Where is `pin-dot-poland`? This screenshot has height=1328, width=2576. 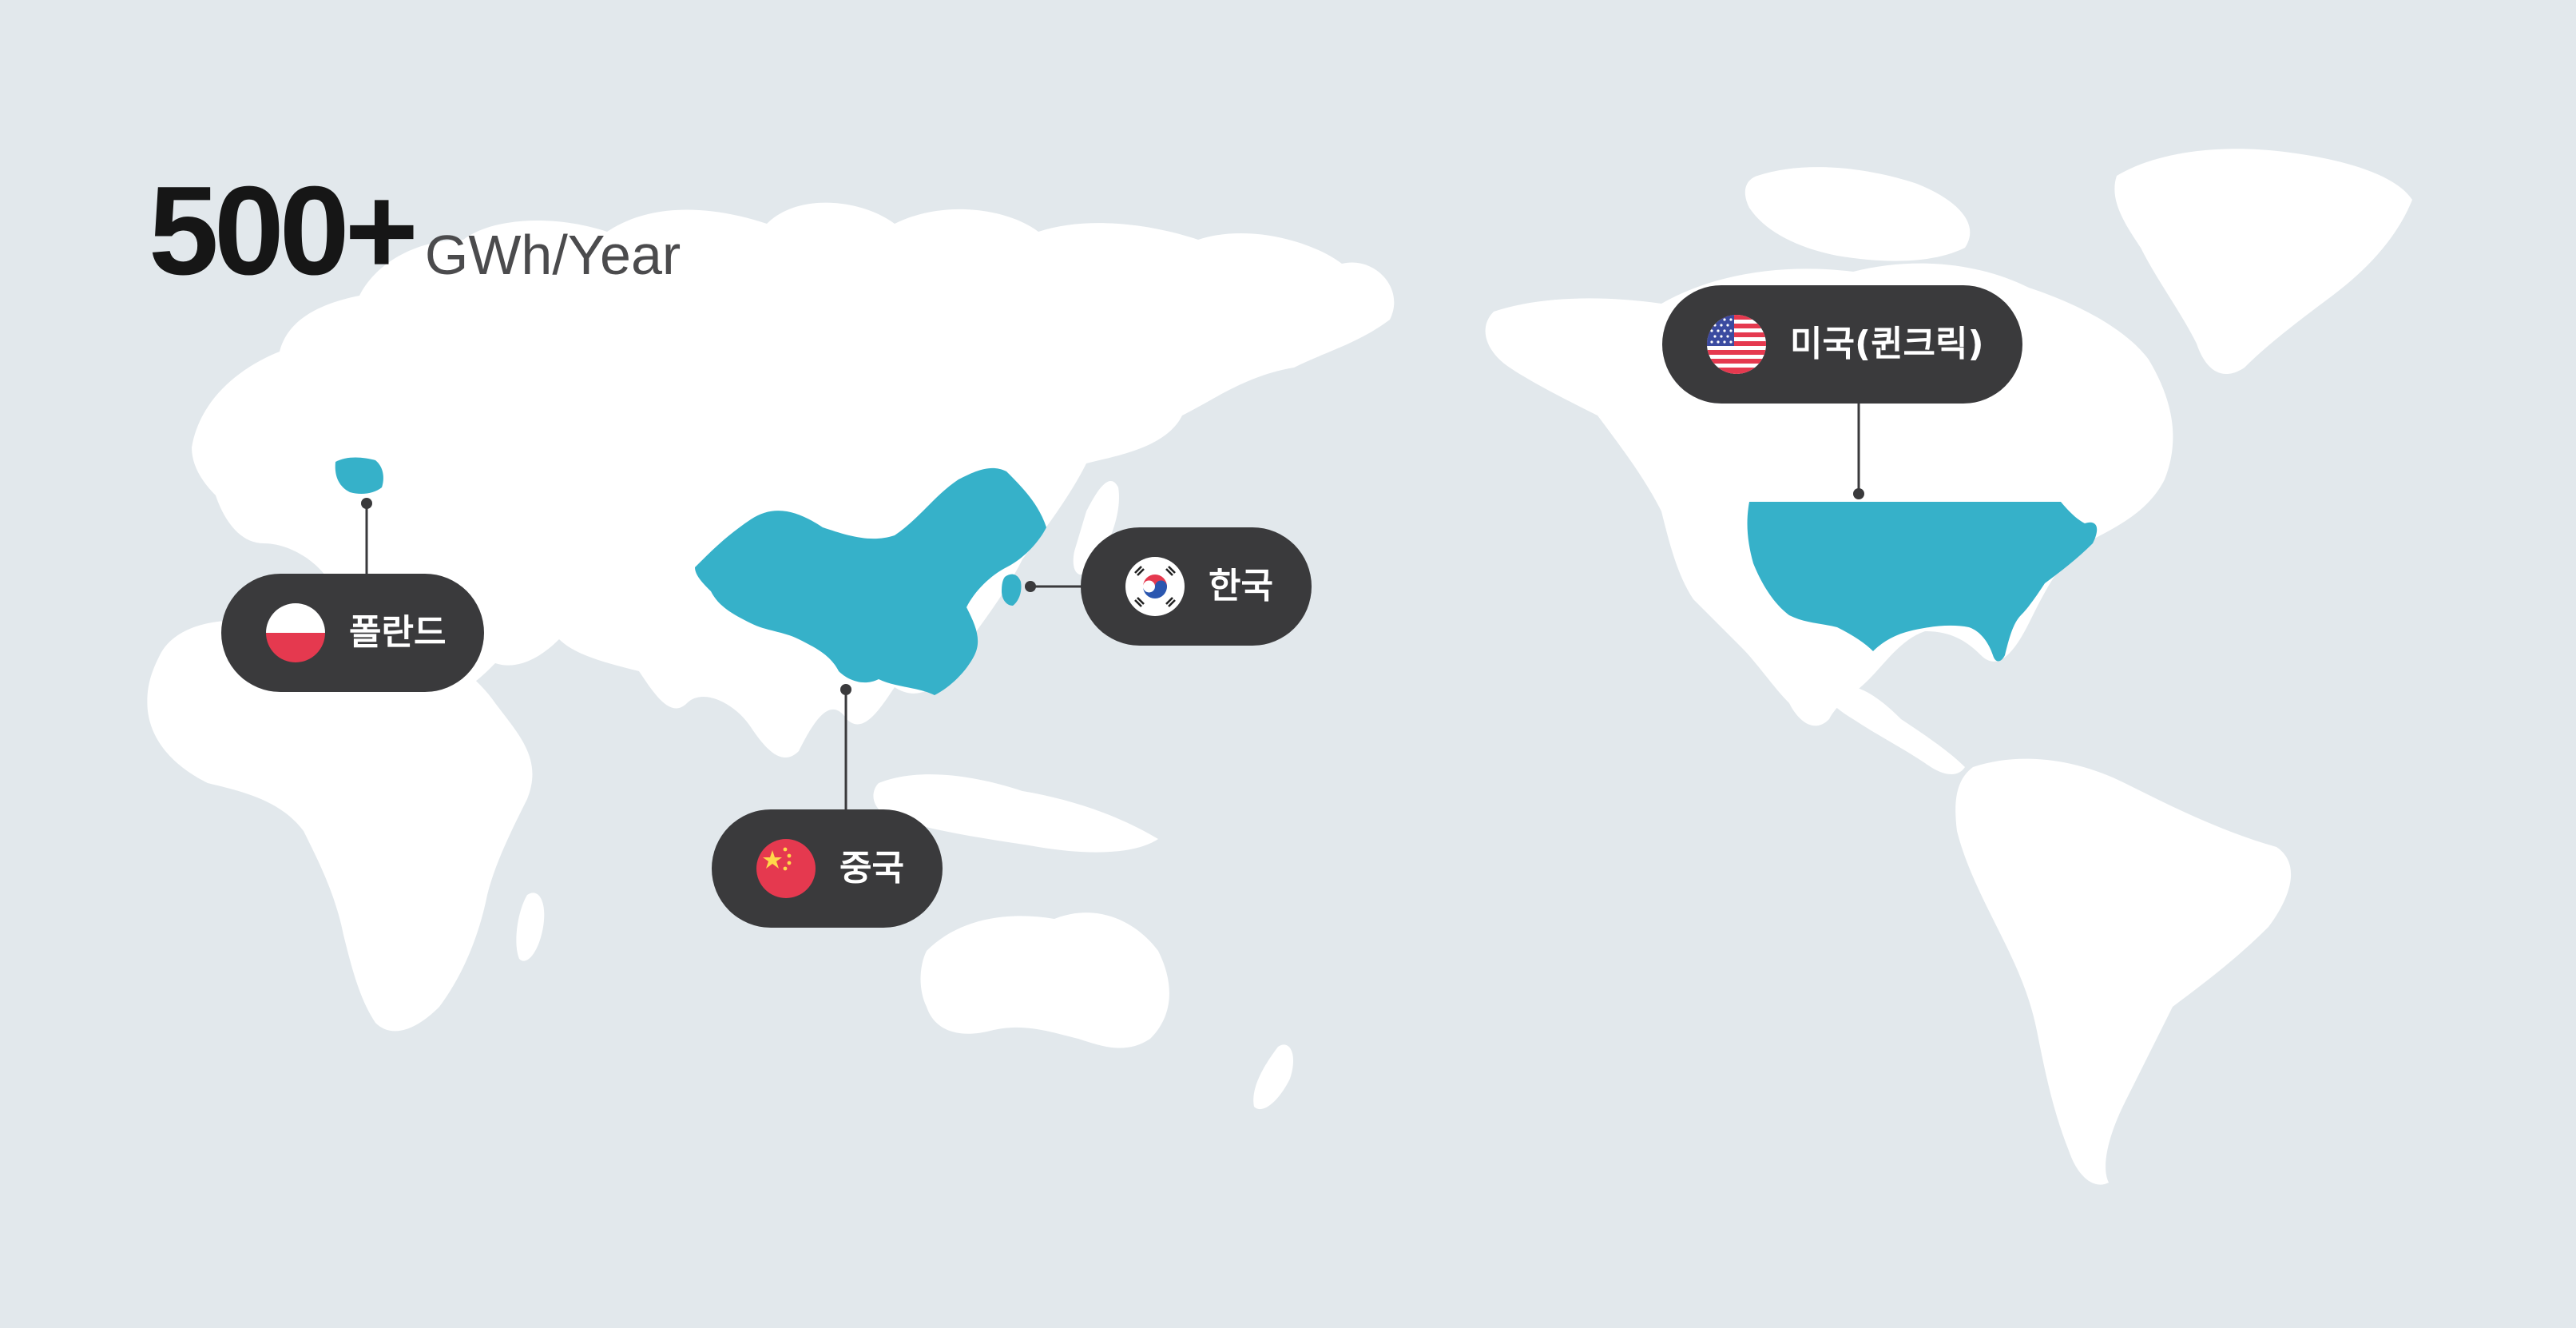
pin-dot-poland is located at coordinates (366, 503).